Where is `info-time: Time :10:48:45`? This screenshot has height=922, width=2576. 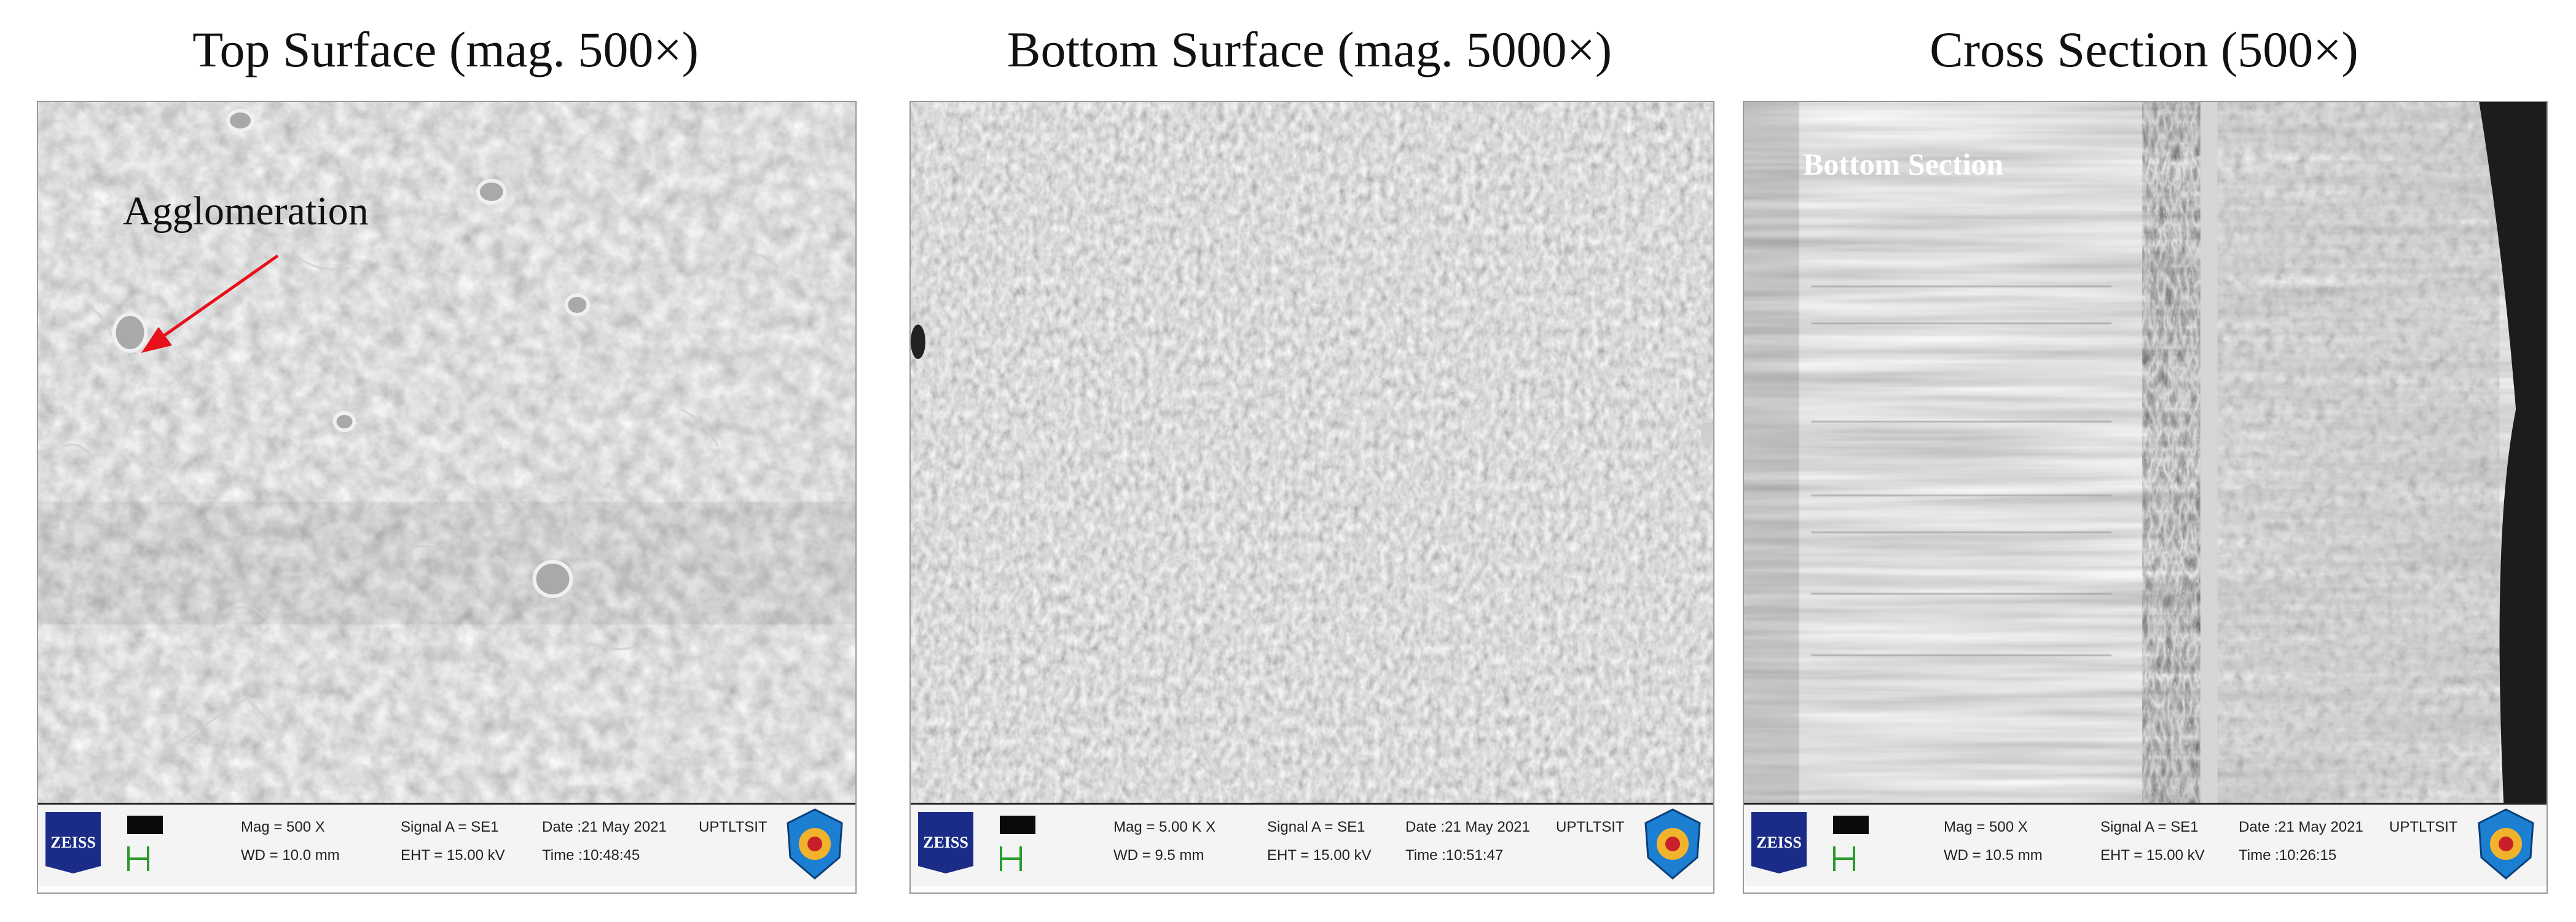
info-time: Time :10:48:45 is located at coordinates (591, 855).